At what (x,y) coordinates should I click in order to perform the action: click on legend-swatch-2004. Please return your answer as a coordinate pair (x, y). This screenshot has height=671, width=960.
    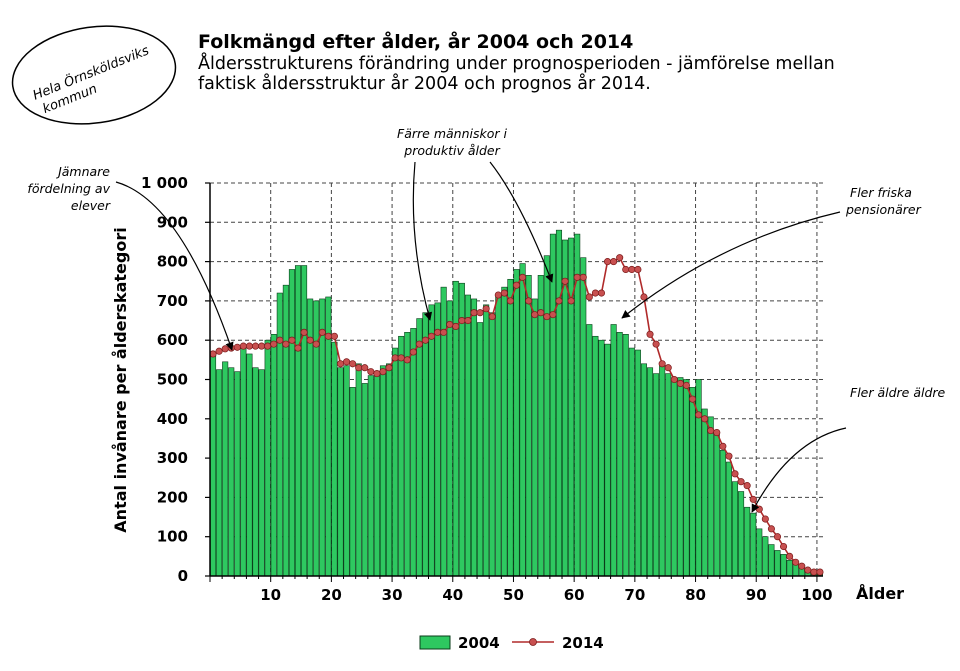
    Looking at the image, I should click on (435, 642).